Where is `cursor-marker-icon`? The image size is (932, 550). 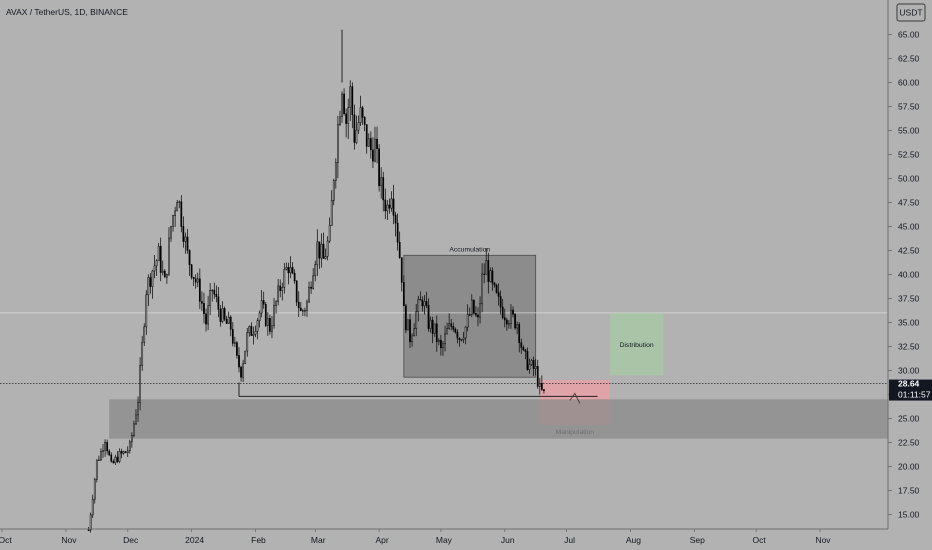
cursor-marker-icon is located at coordinates (575, 398).